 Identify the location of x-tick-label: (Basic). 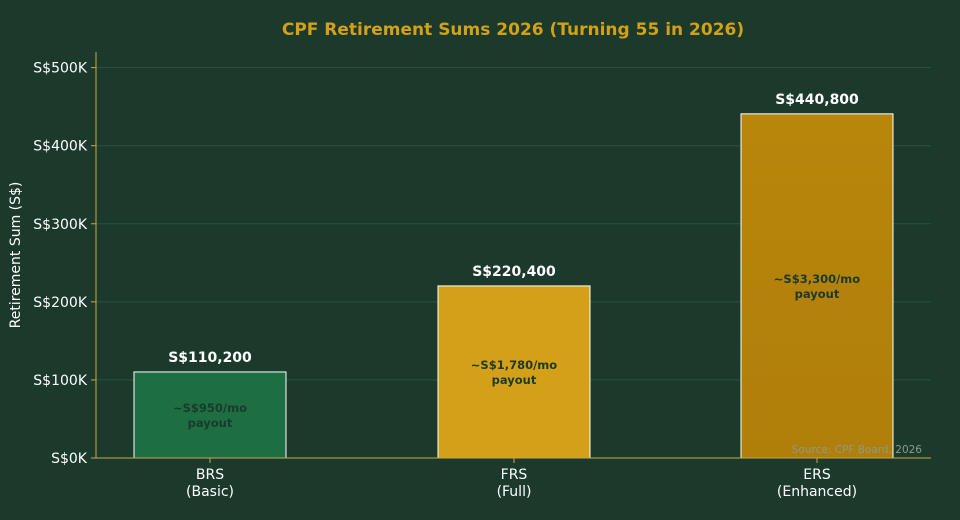
(210, 492).